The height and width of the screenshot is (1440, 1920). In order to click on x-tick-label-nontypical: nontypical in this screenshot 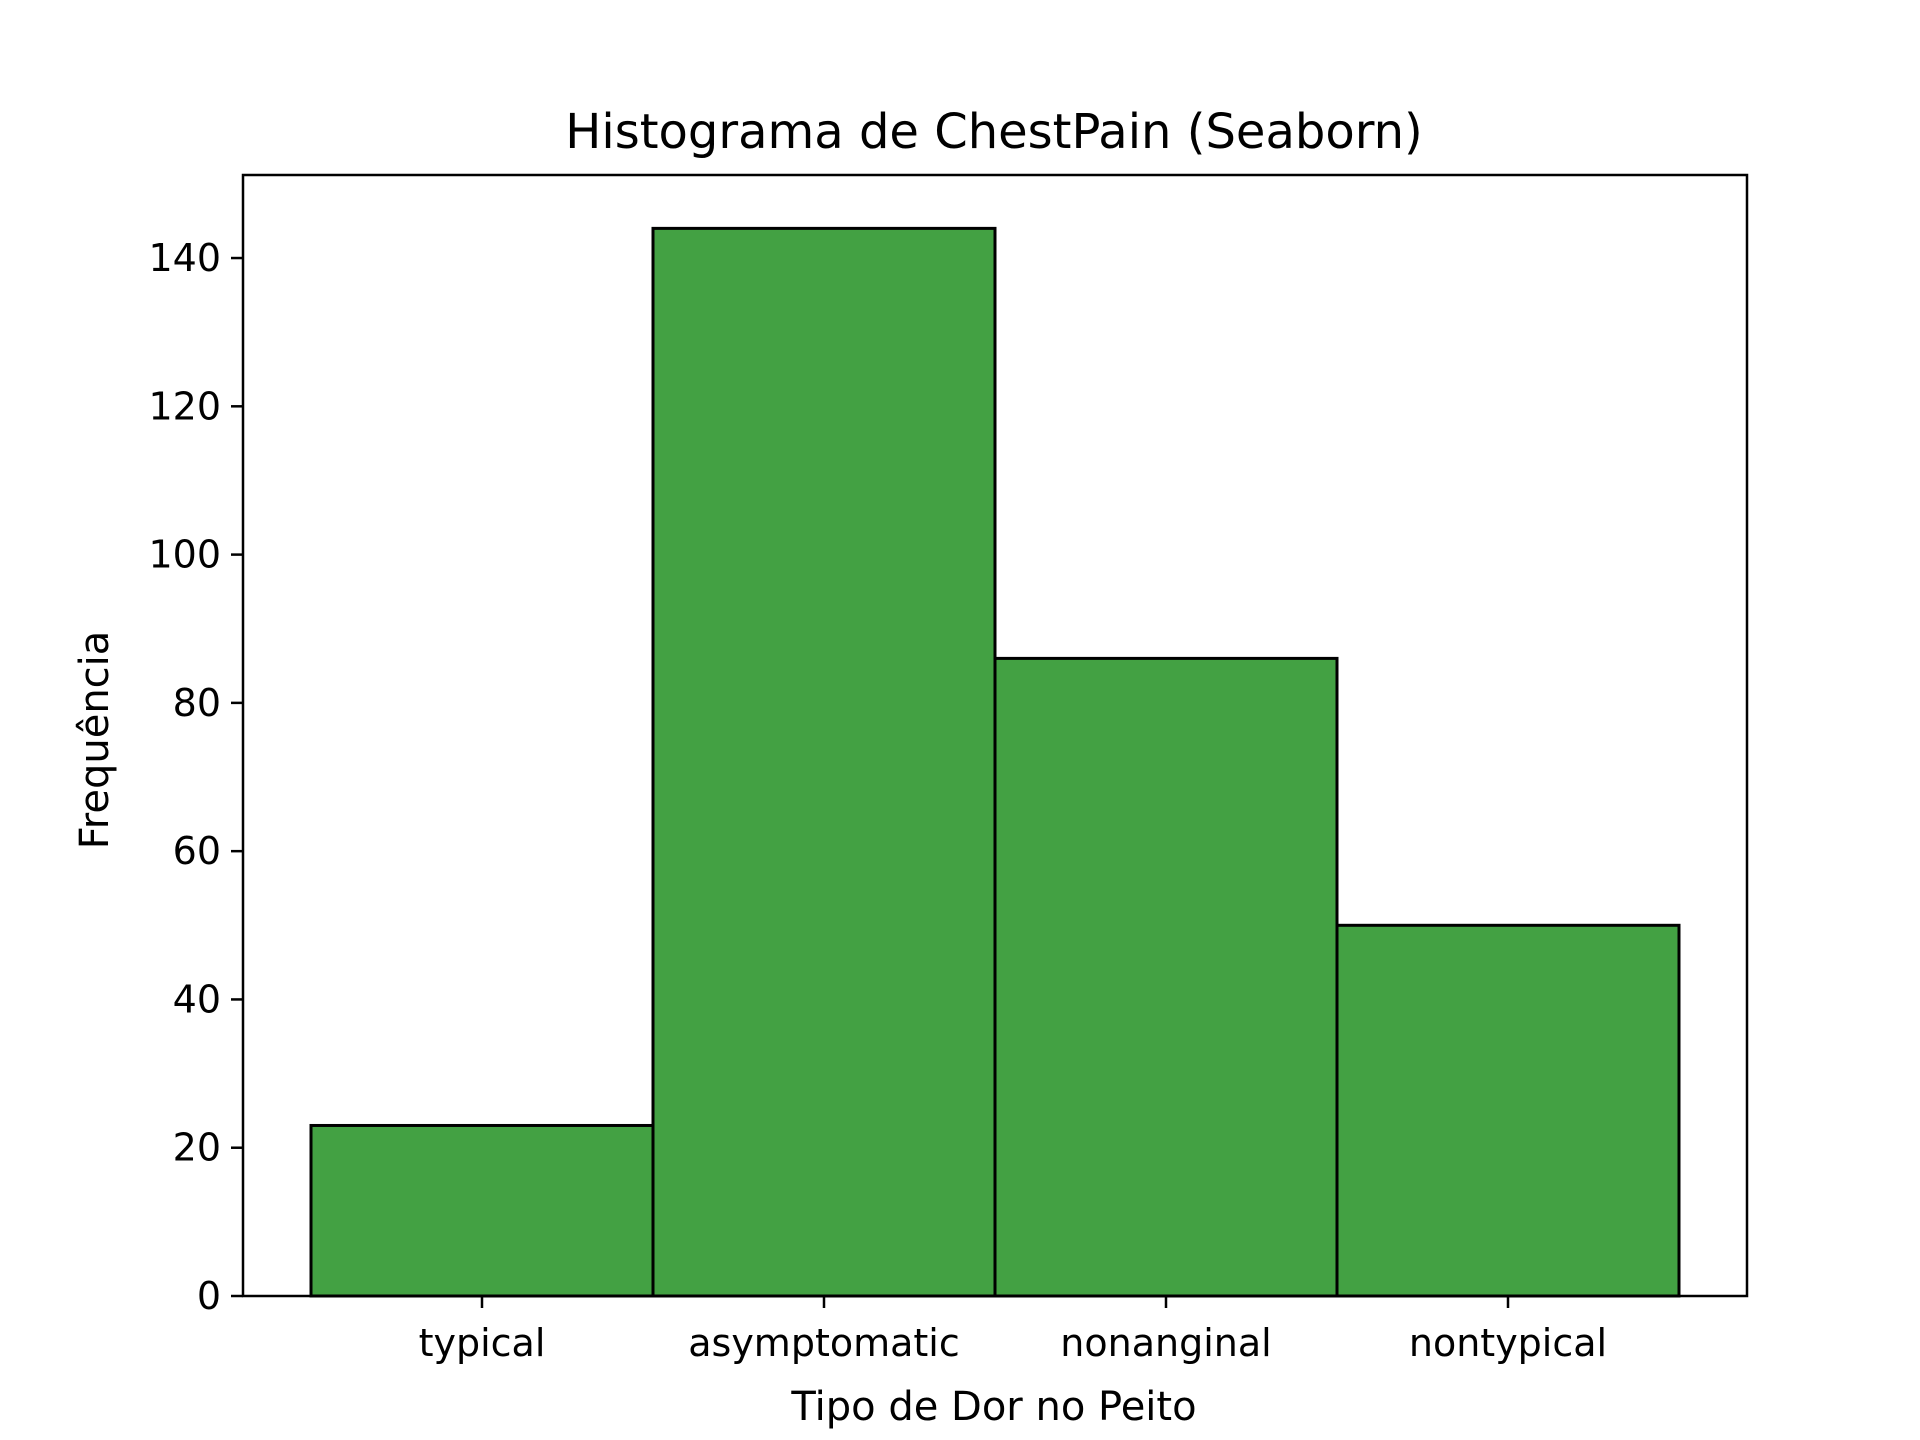, I will do `click(1508, 1343)`.